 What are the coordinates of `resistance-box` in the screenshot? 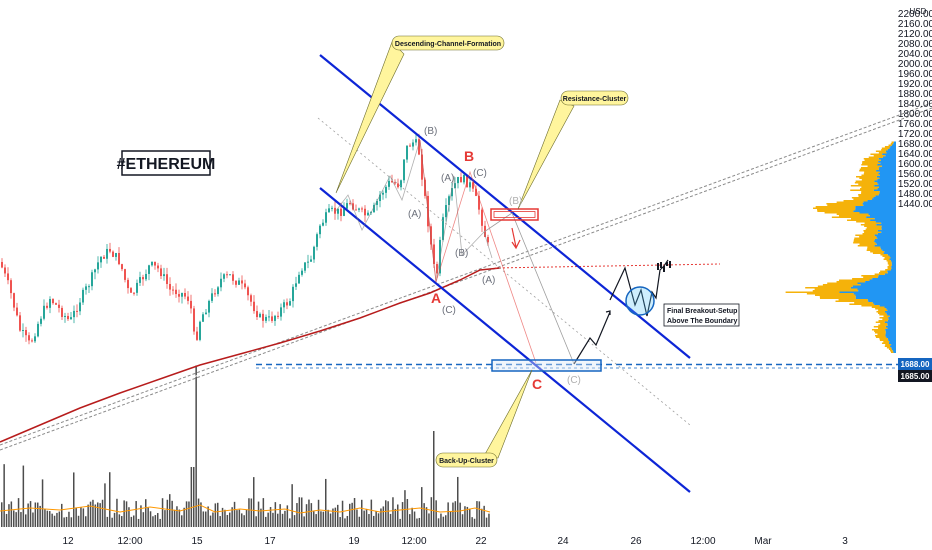 It's located at (514, 214).